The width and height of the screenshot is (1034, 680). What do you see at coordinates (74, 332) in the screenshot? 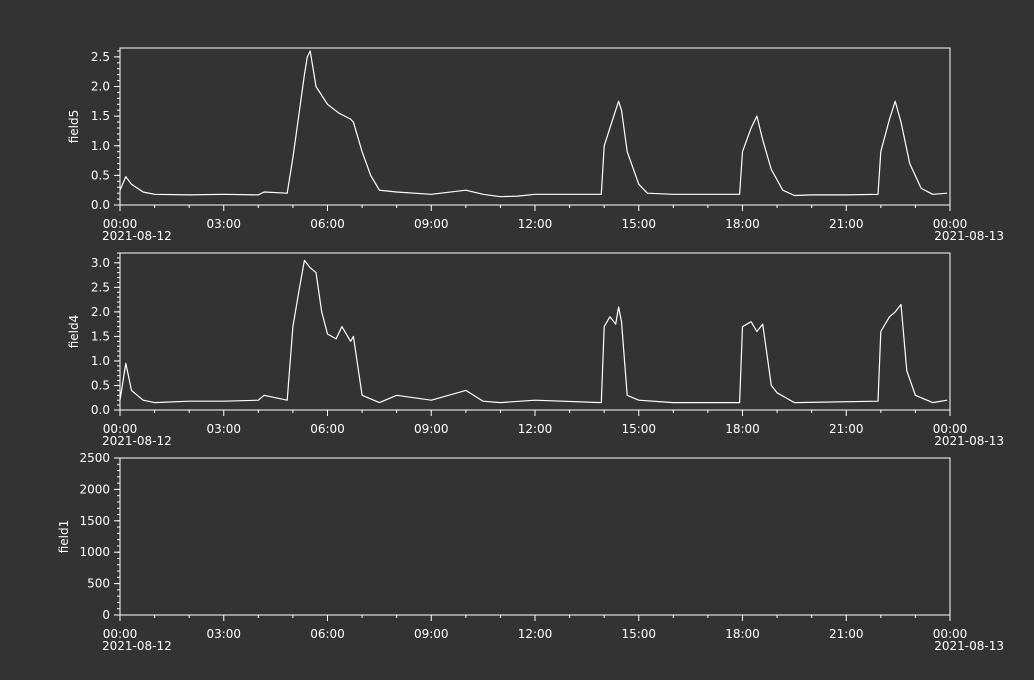
I see `y-axis-label: field4` at bounding box center [74, 332].